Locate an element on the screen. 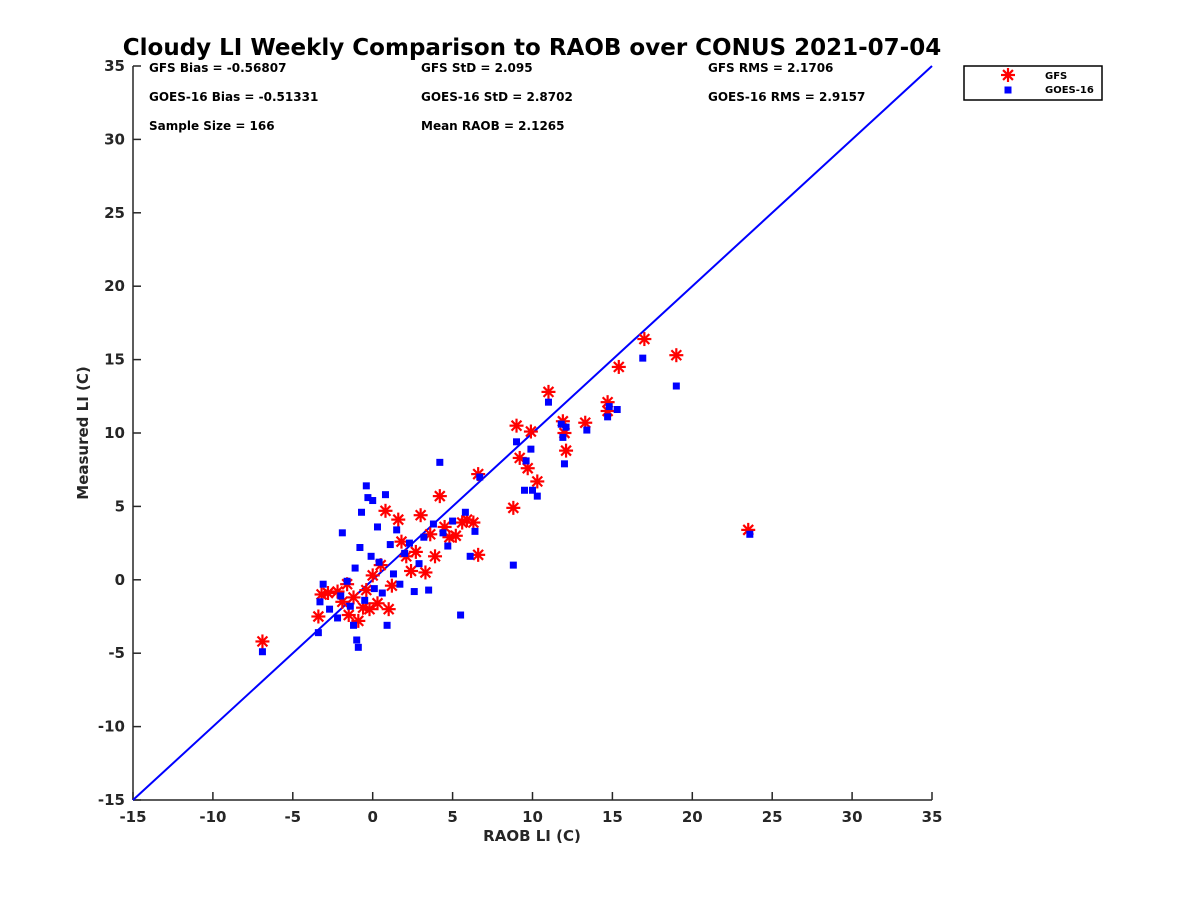  x-tick-label: 15 is located at coordinates (612, 817).